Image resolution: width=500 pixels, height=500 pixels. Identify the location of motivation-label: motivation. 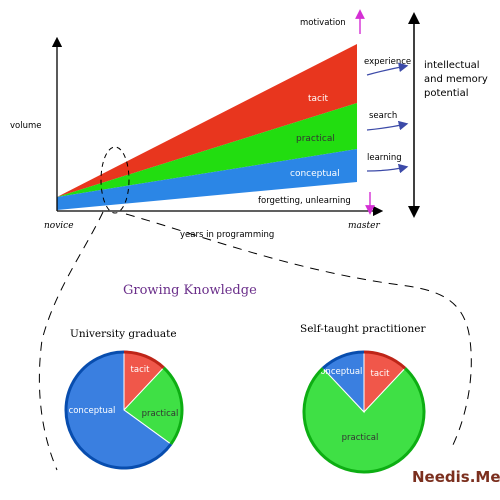
(323, 23).